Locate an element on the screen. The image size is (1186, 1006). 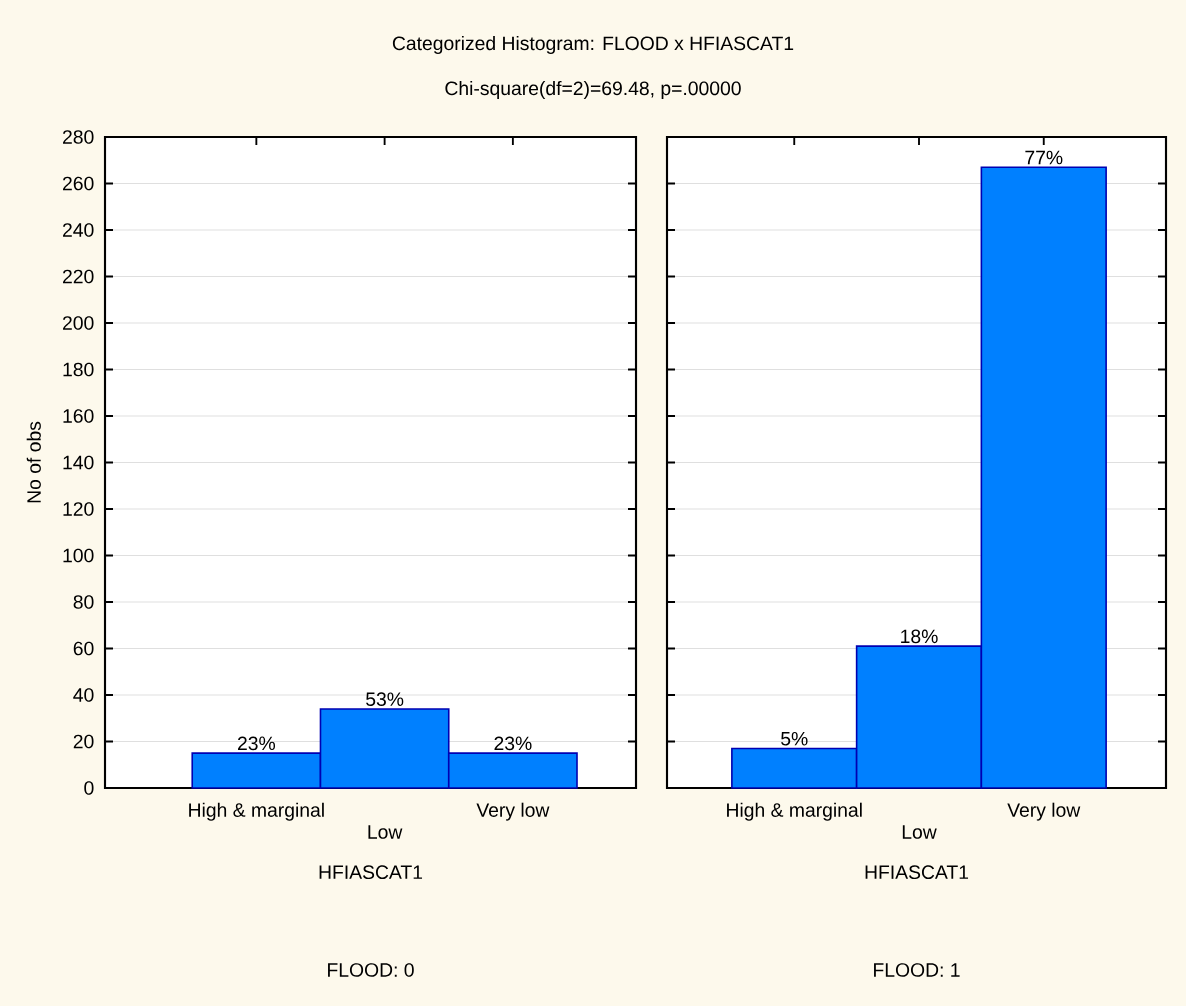
y-tick-label: 280 is located at coordinates (78, 137).